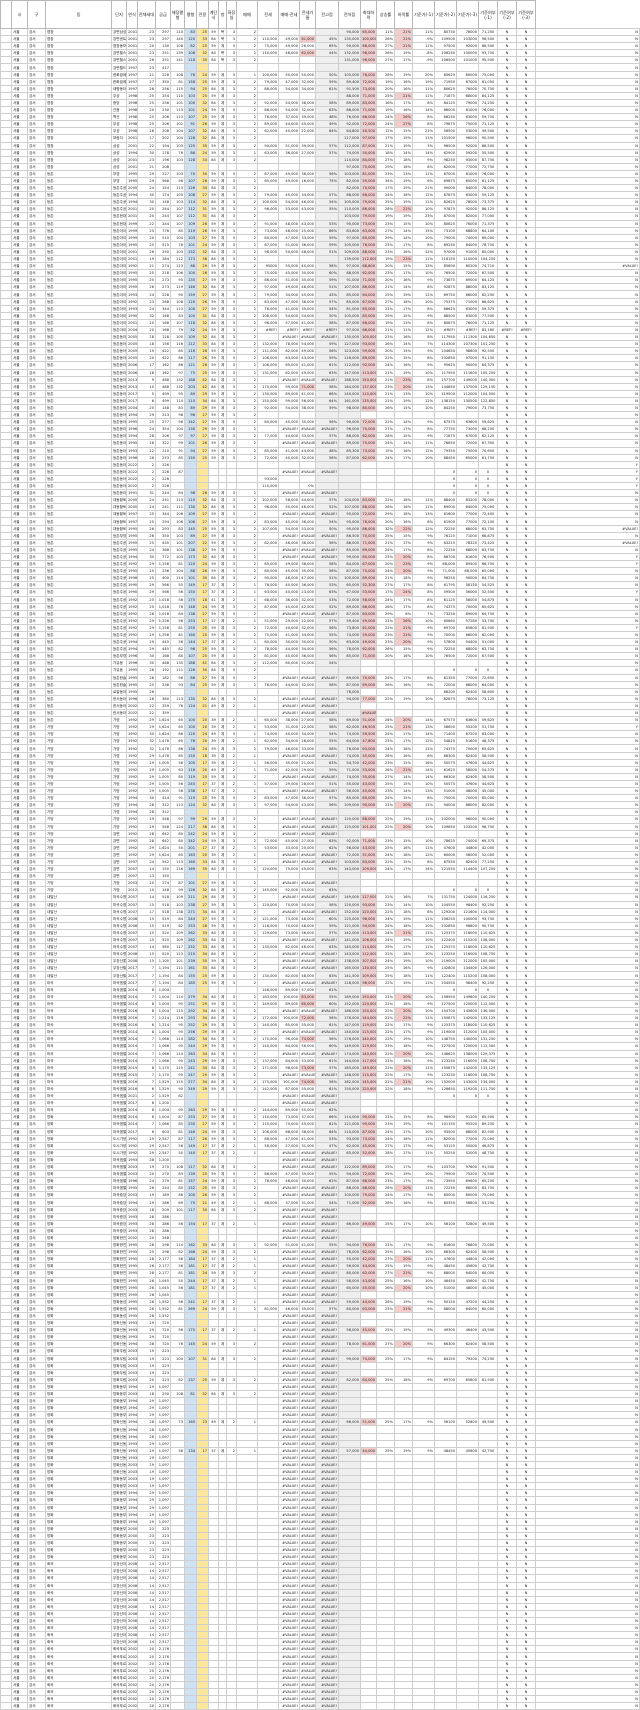 The image size is (640, 1710). I want to click on table-cell: 51%, so click(327, 287).